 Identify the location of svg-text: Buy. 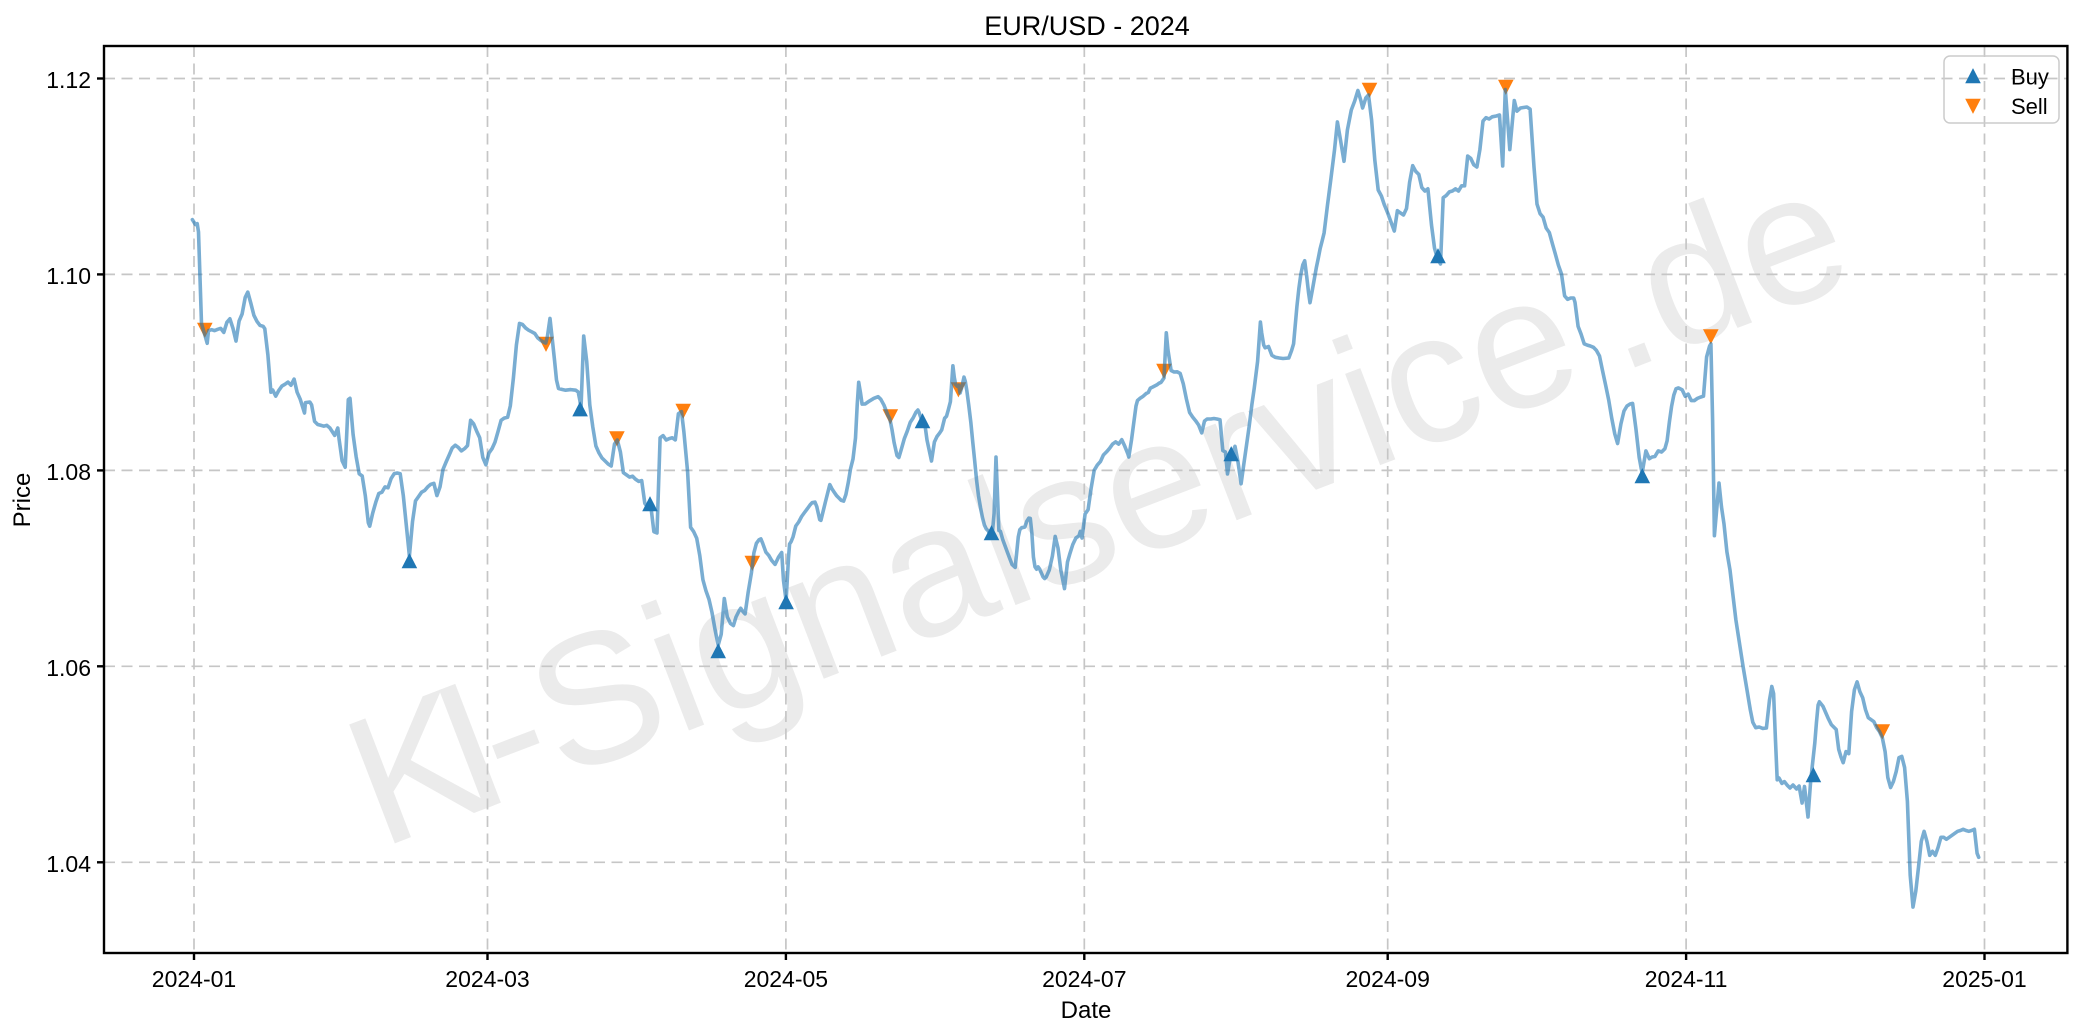
(2030, 77).